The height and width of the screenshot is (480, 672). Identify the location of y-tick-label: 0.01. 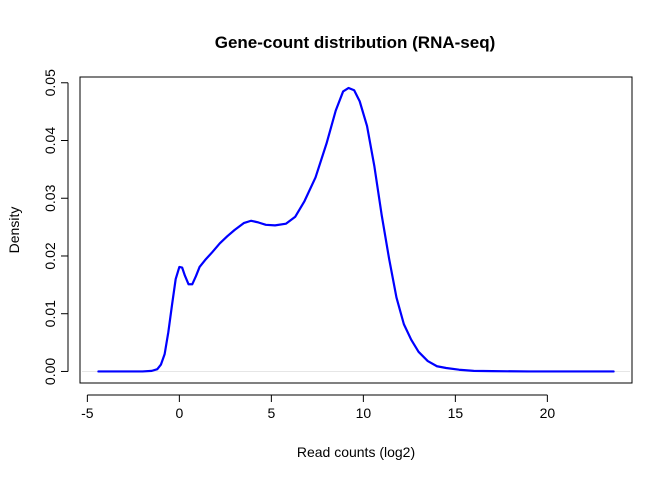
(50, 313).